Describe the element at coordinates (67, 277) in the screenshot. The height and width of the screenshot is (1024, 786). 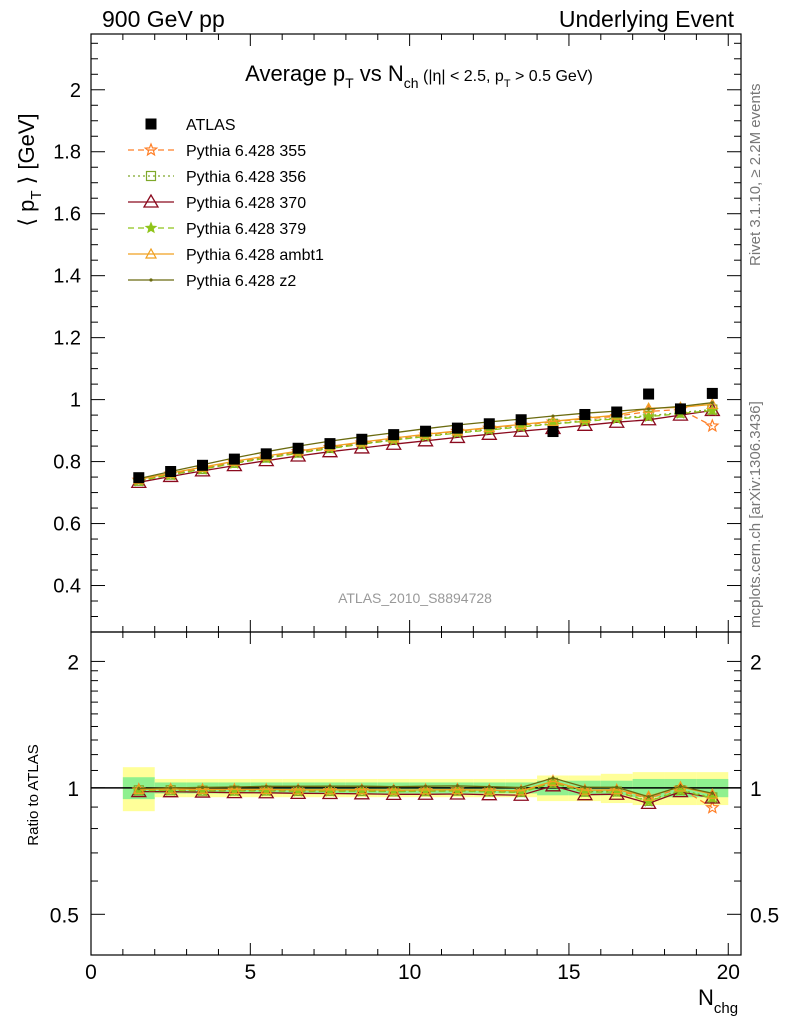
I see `y-tick-label: 1.4` at that location.